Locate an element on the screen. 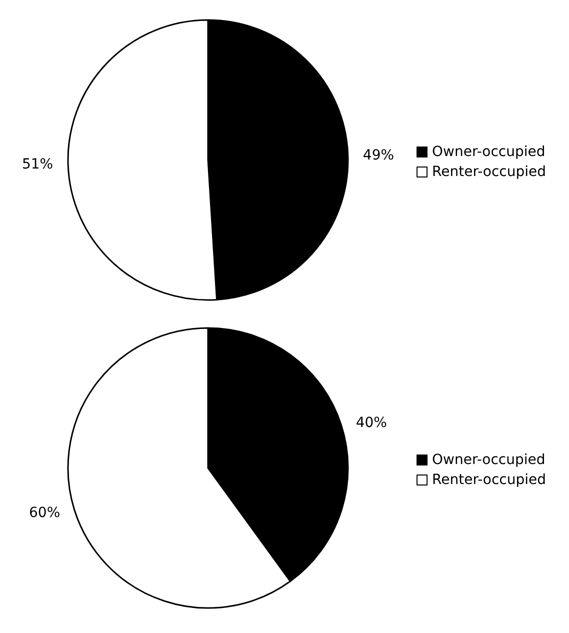  data-label: 60% is located at coordinates (44, 513).